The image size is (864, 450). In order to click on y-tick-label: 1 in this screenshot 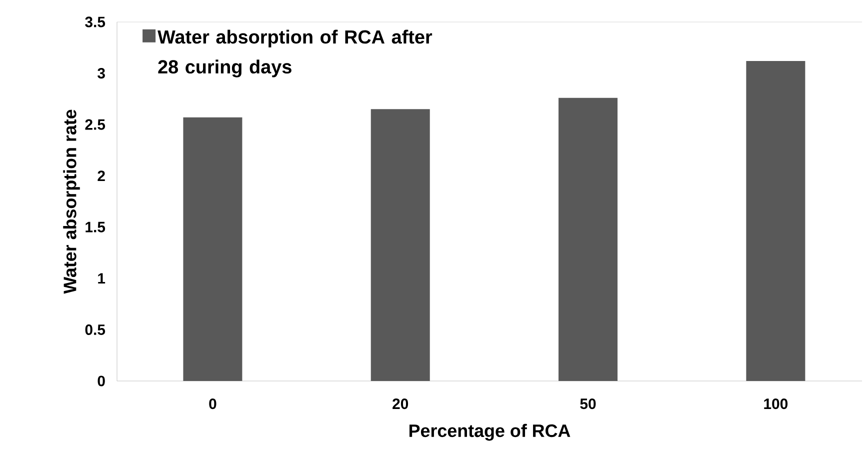, I will do `click(102, 278)`.